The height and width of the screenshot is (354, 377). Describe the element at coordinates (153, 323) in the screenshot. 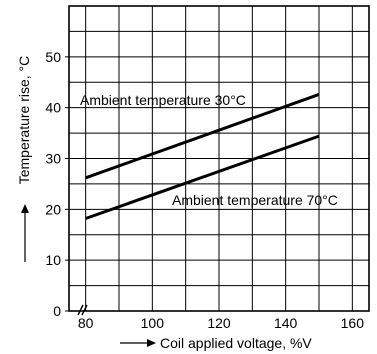

I see `x-tick-label: 100` at that location.